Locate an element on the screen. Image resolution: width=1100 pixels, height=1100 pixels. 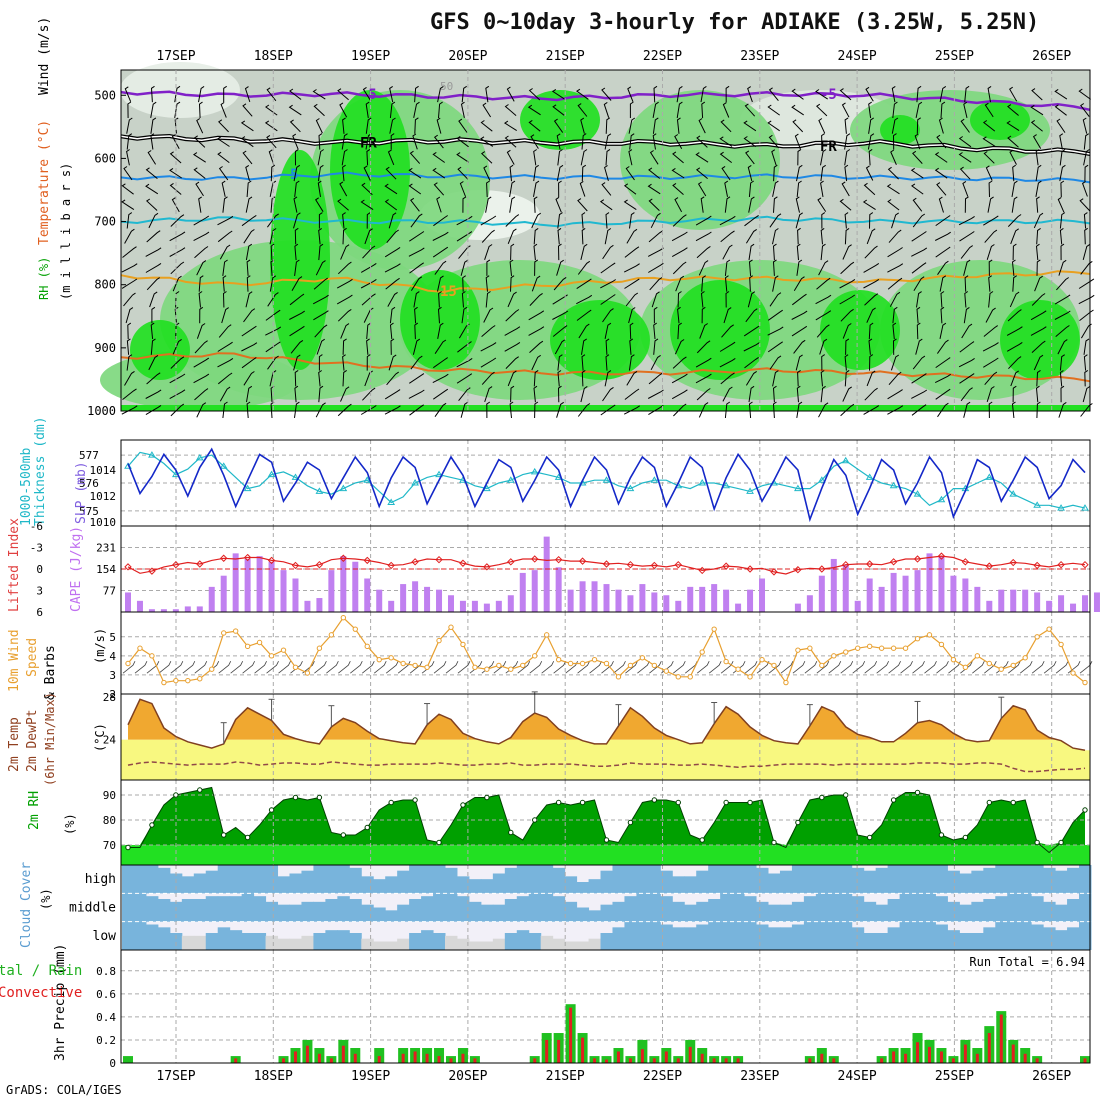
cloud-label: Cloud Cover is located at coordinates (26, 905).